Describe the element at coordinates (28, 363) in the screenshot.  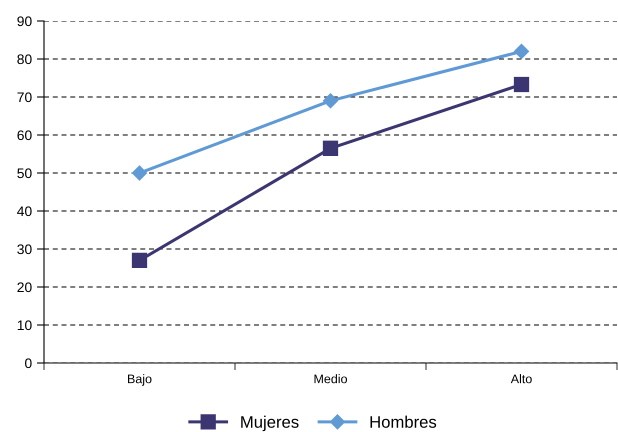
I see `y-tick-label: 0` at that location.